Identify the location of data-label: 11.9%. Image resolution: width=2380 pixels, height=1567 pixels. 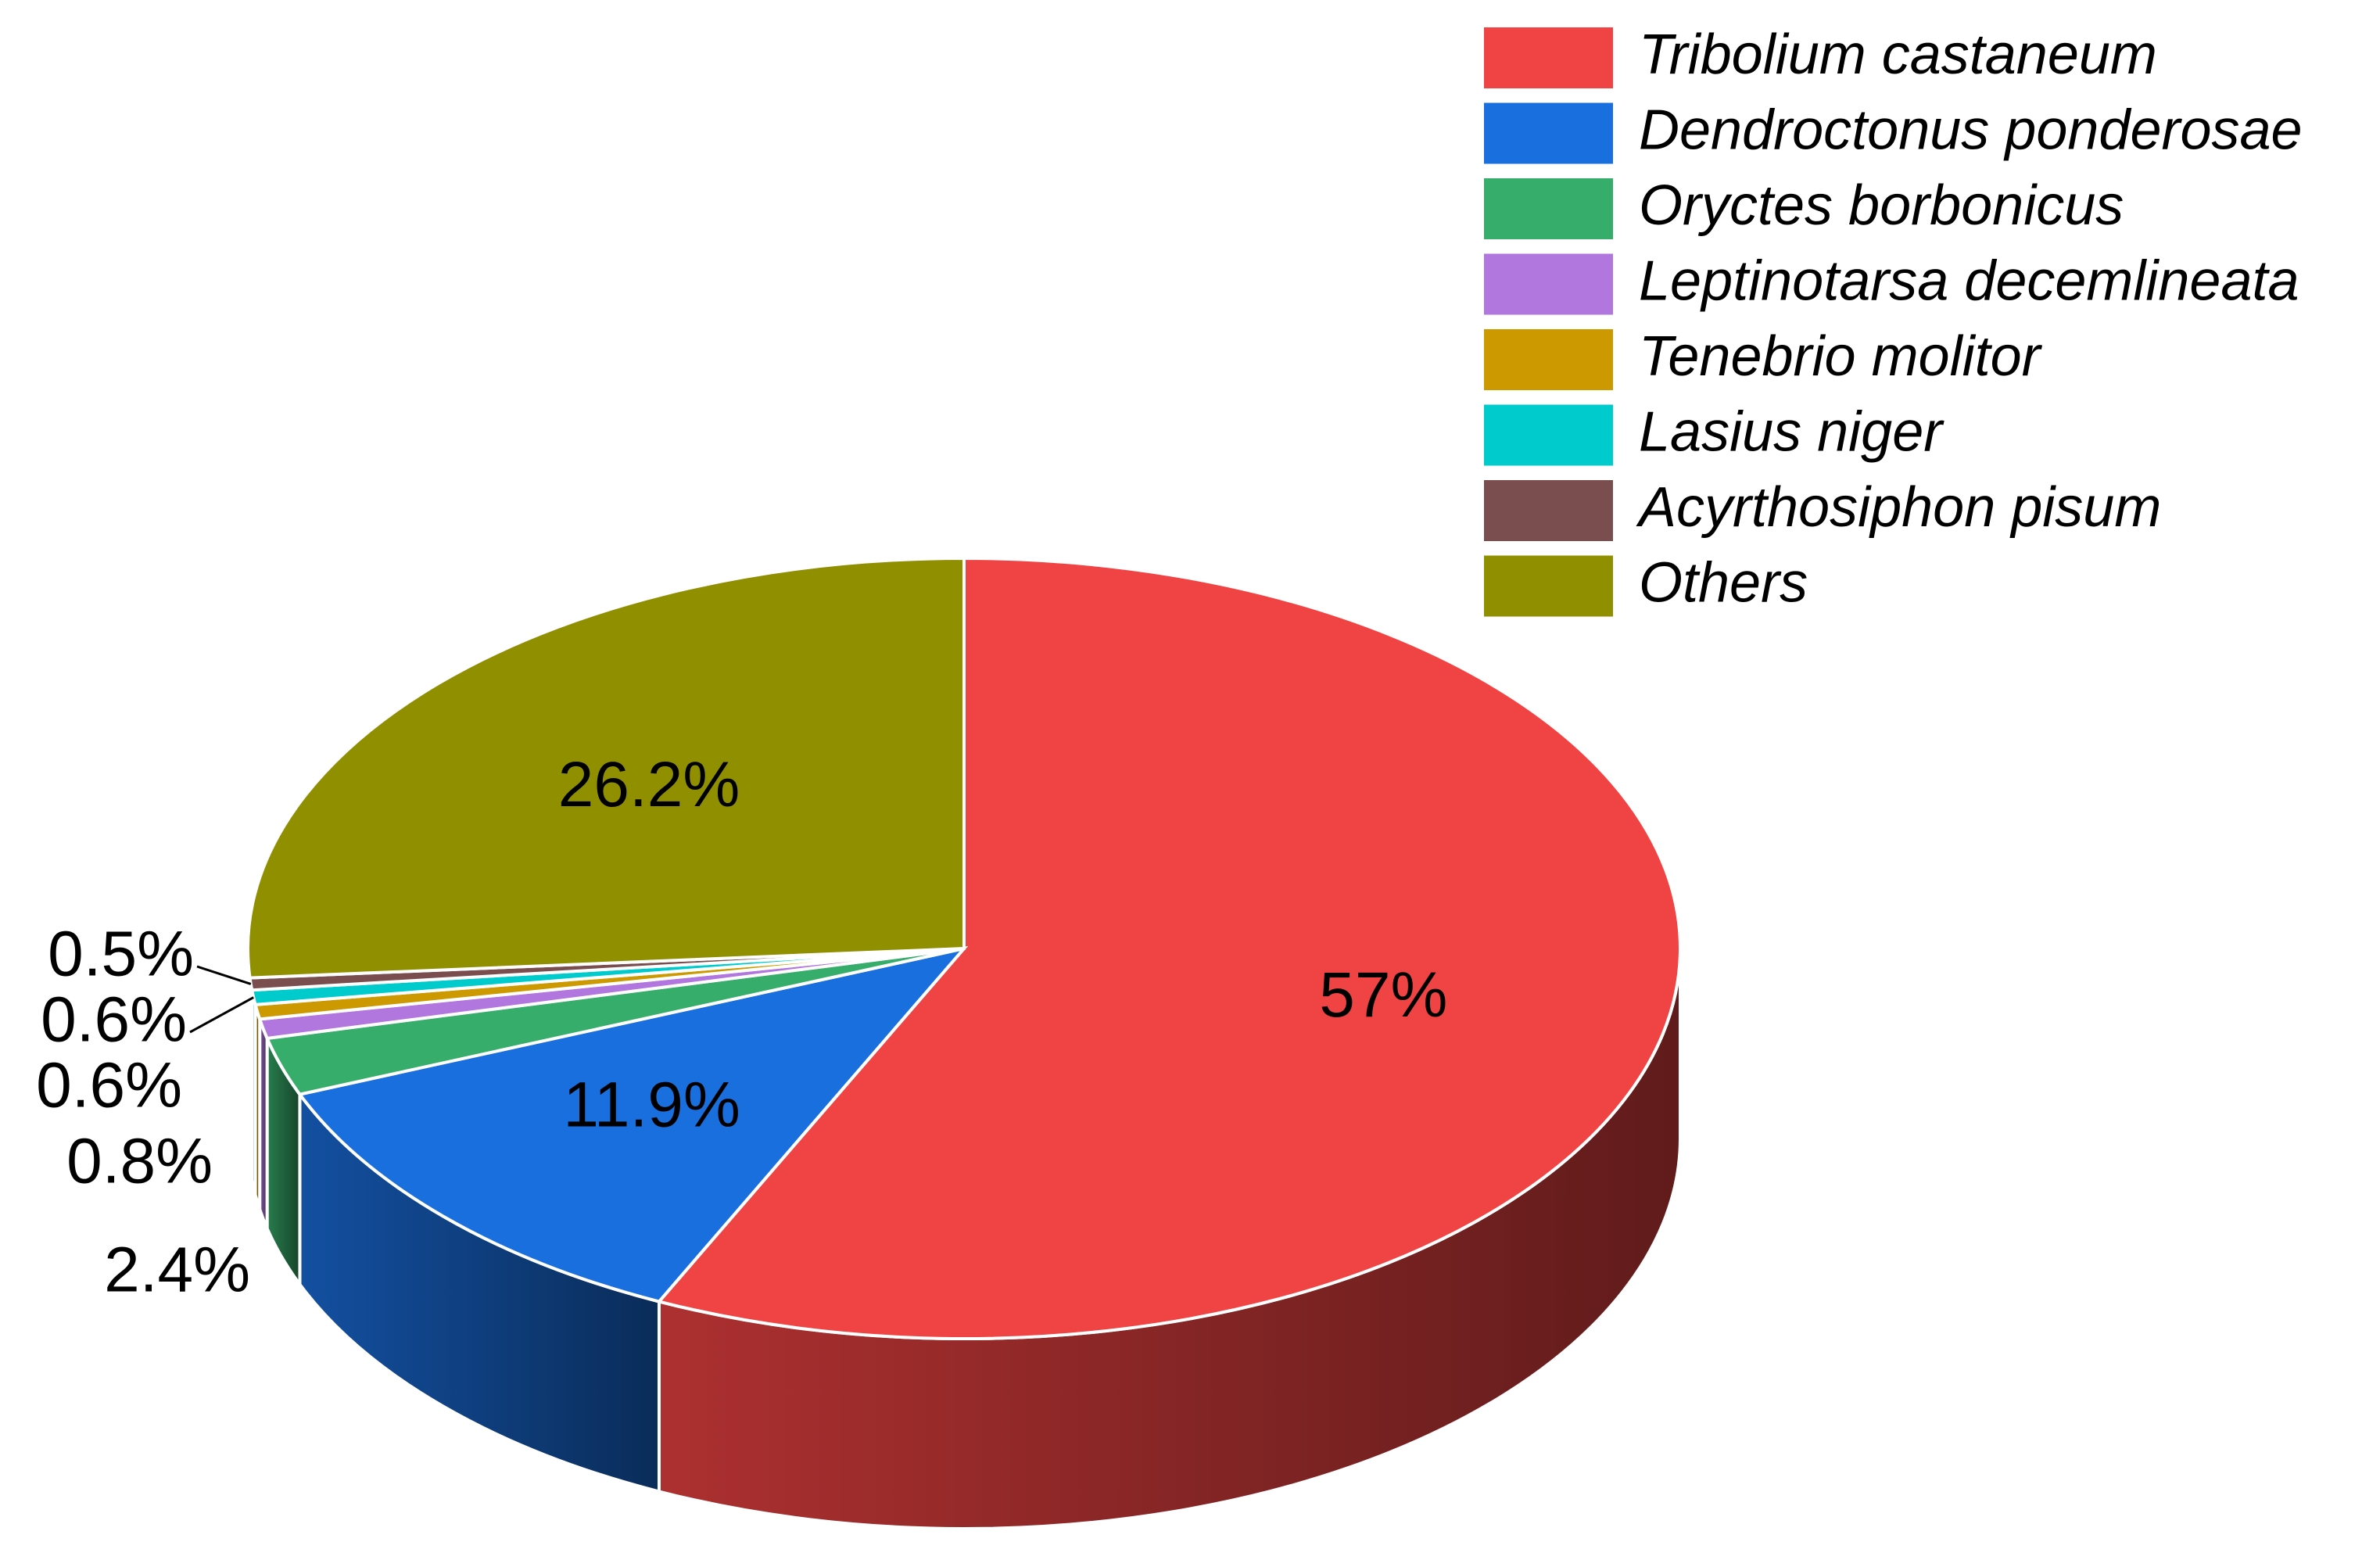
(651, 1104).